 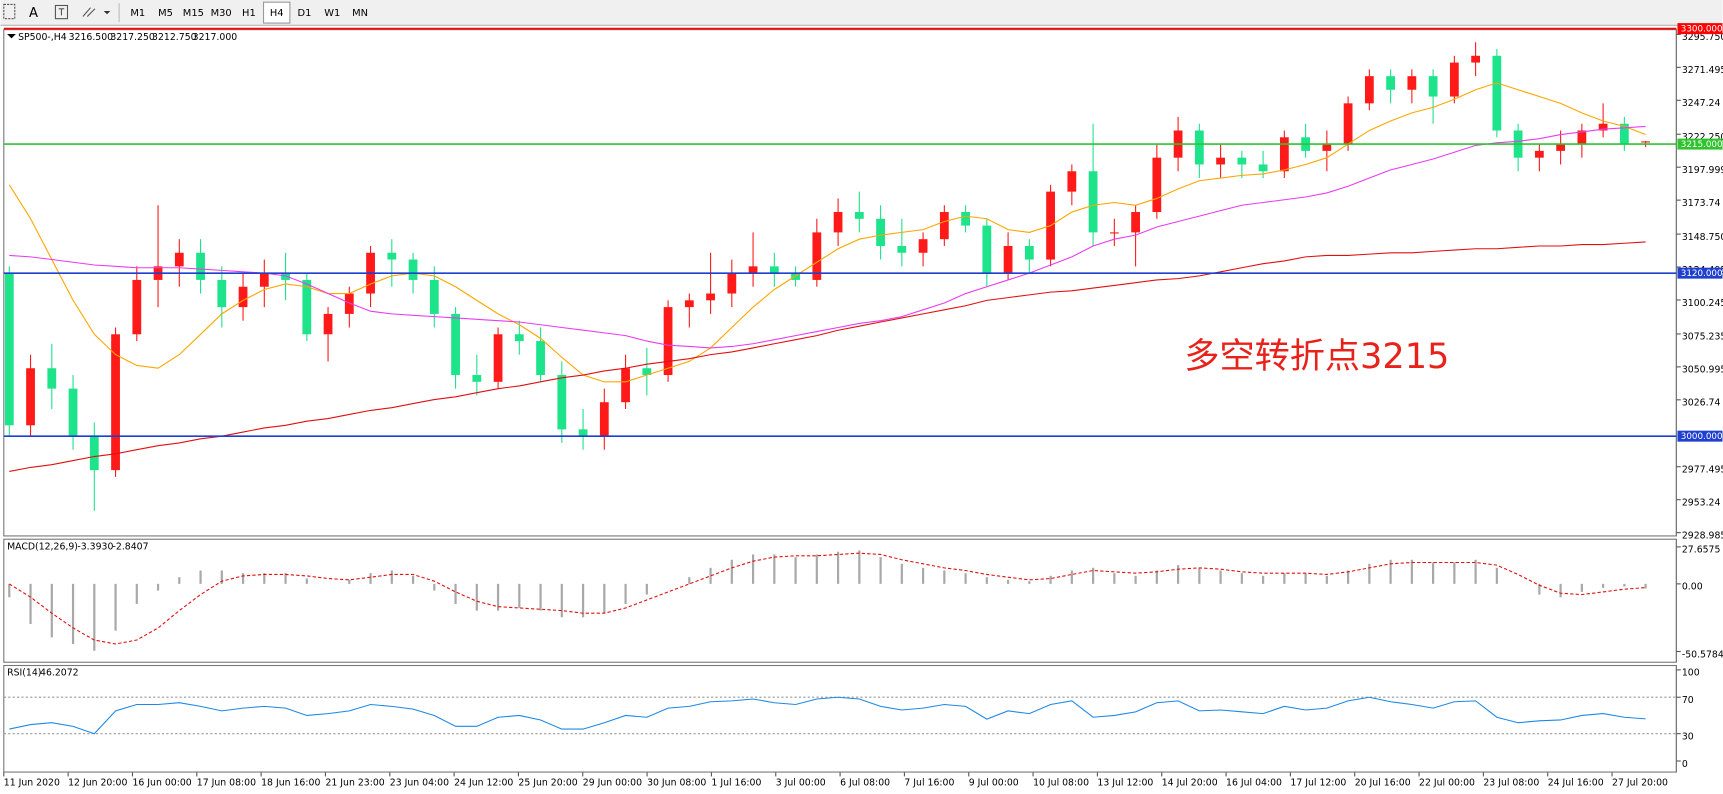 What do you see at coordinates (827, 598) in the screenshot?
I see `signal-line` at bounding box center [827, 598].